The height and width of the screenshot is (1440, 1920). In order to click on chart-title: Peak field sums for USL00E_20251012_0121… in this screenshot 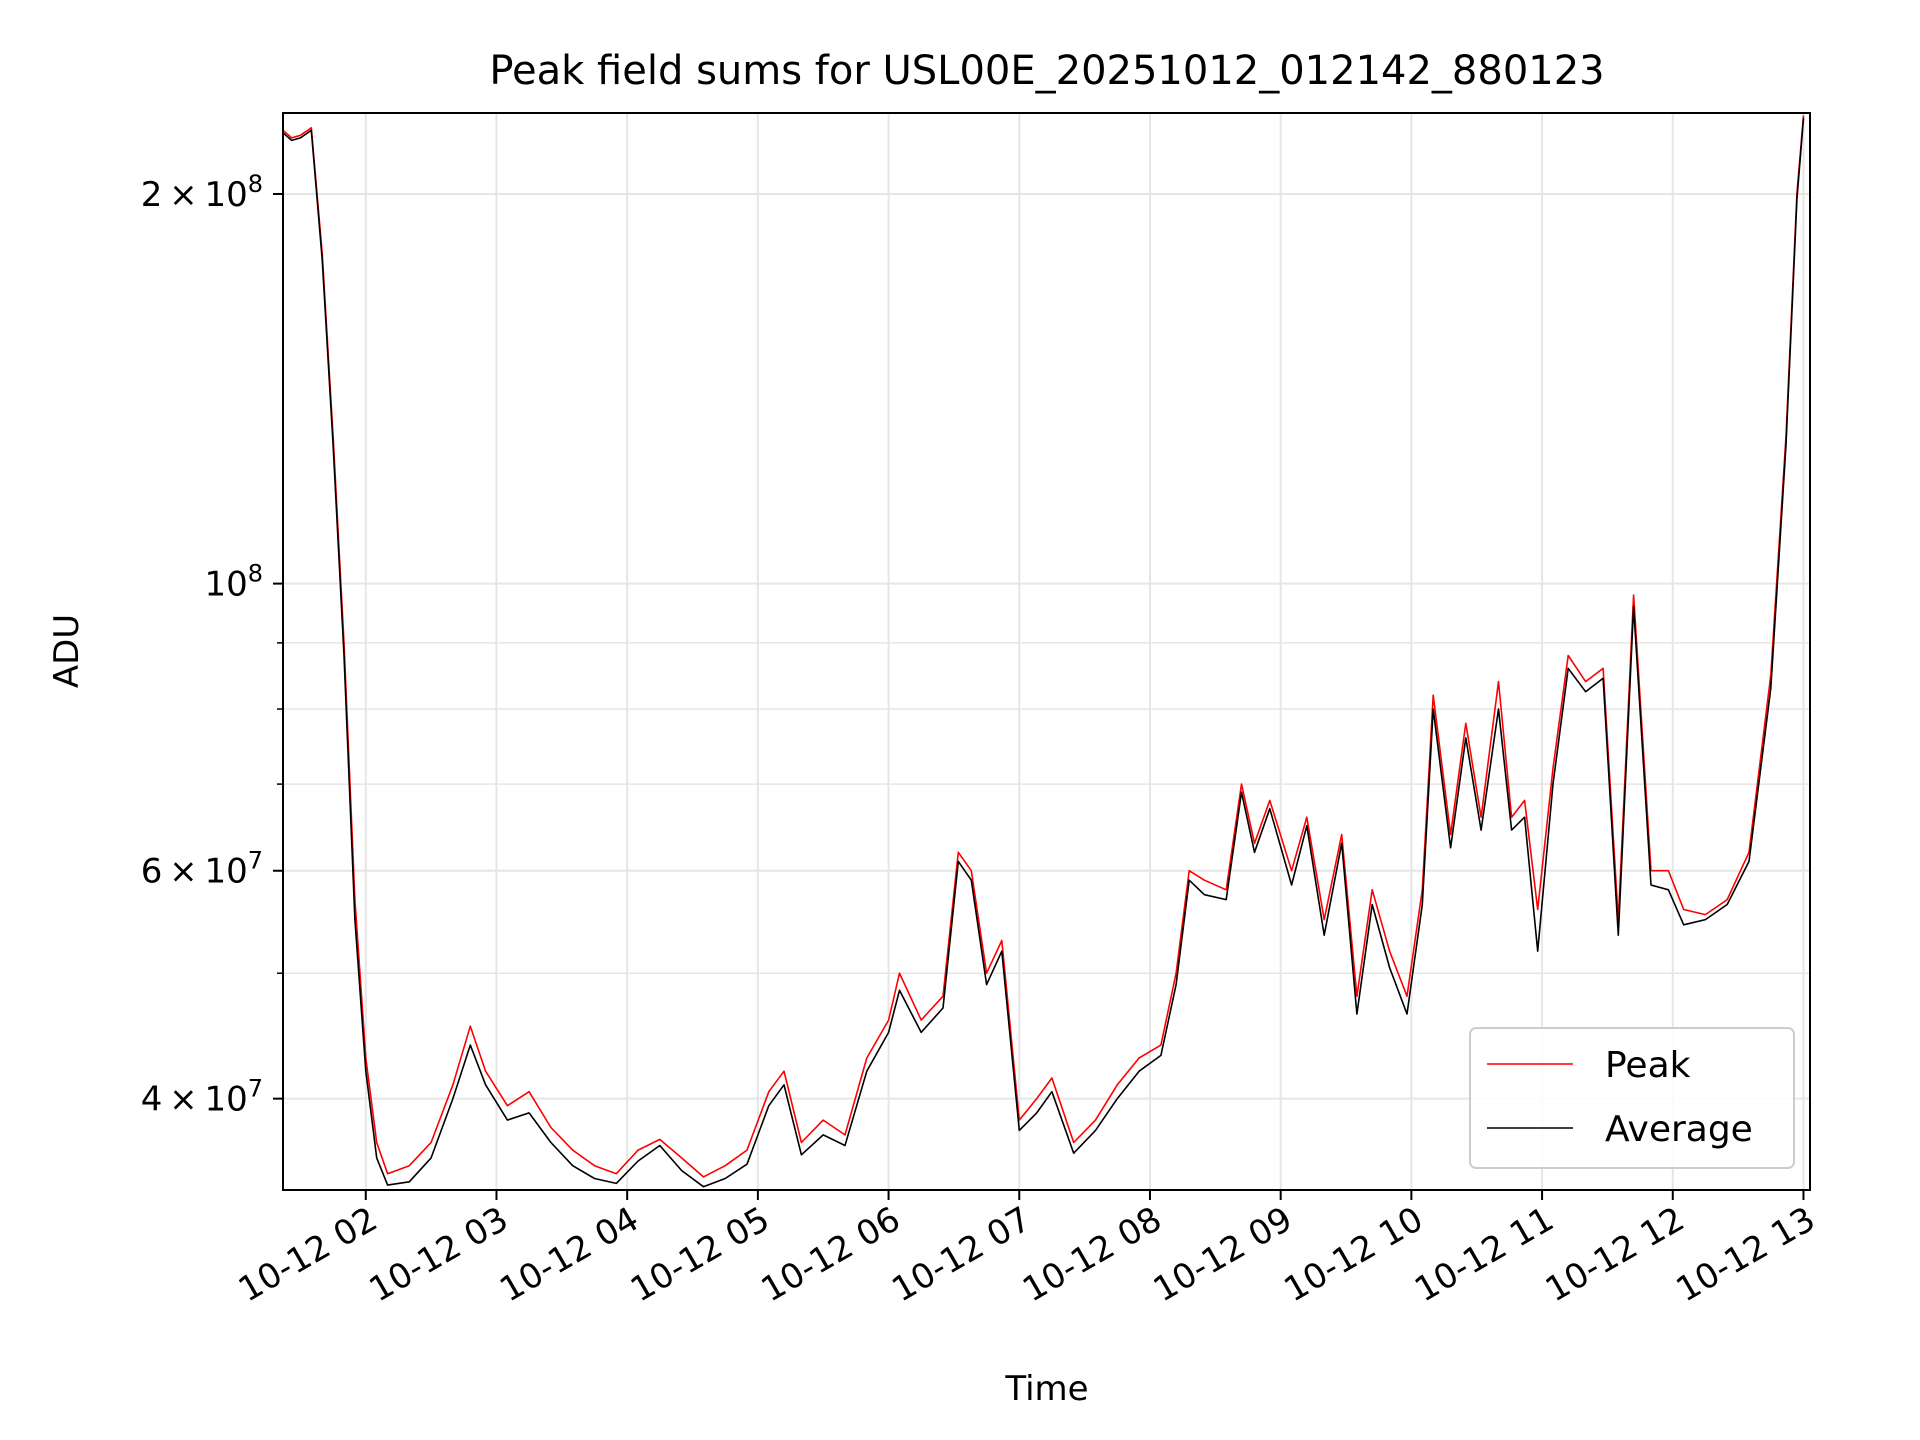, I will do `click(1046, 71)`.